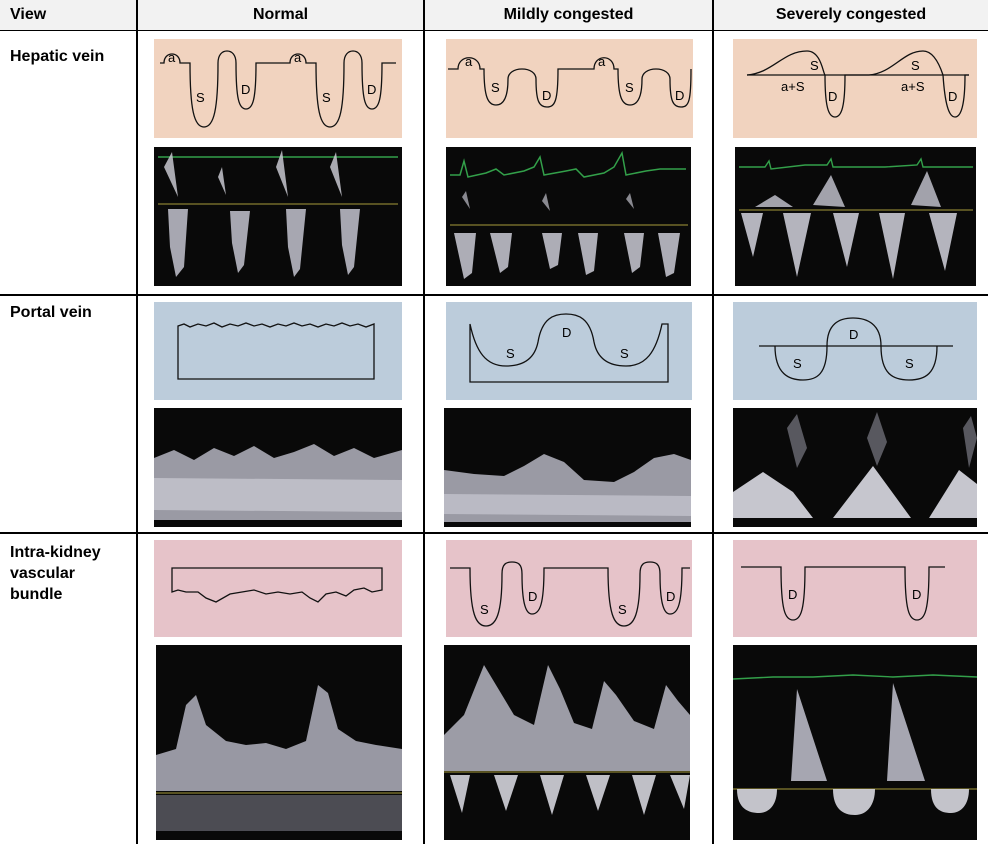 The height and width of the screenshot is (844, 988). What do you see at coordinates (278, 467) in the screenshot?
I see `portal-normal-doppler-image` at bounding box center [278, 467].